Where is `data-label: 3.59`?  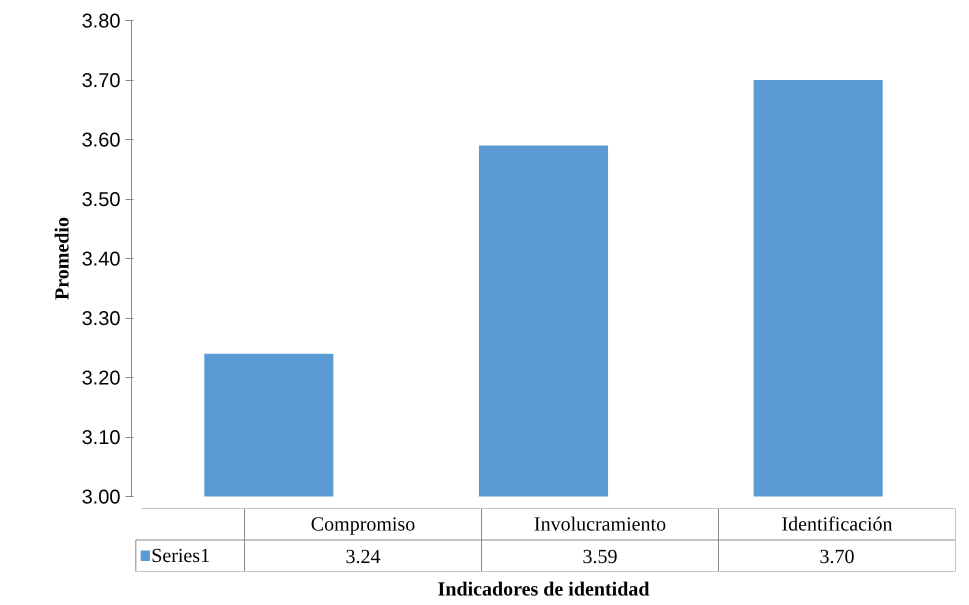 data-label: 3.59 is located at coordinates (600, 557).